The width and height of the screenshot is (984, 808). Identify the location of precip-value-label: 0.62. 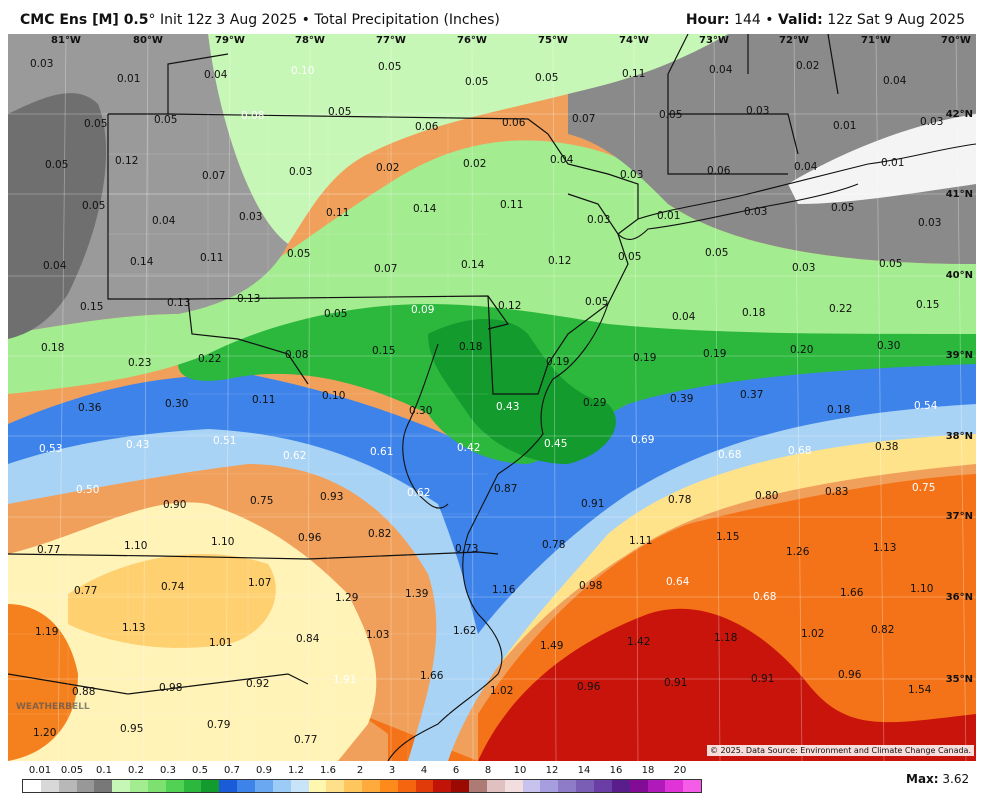
(294, 456).